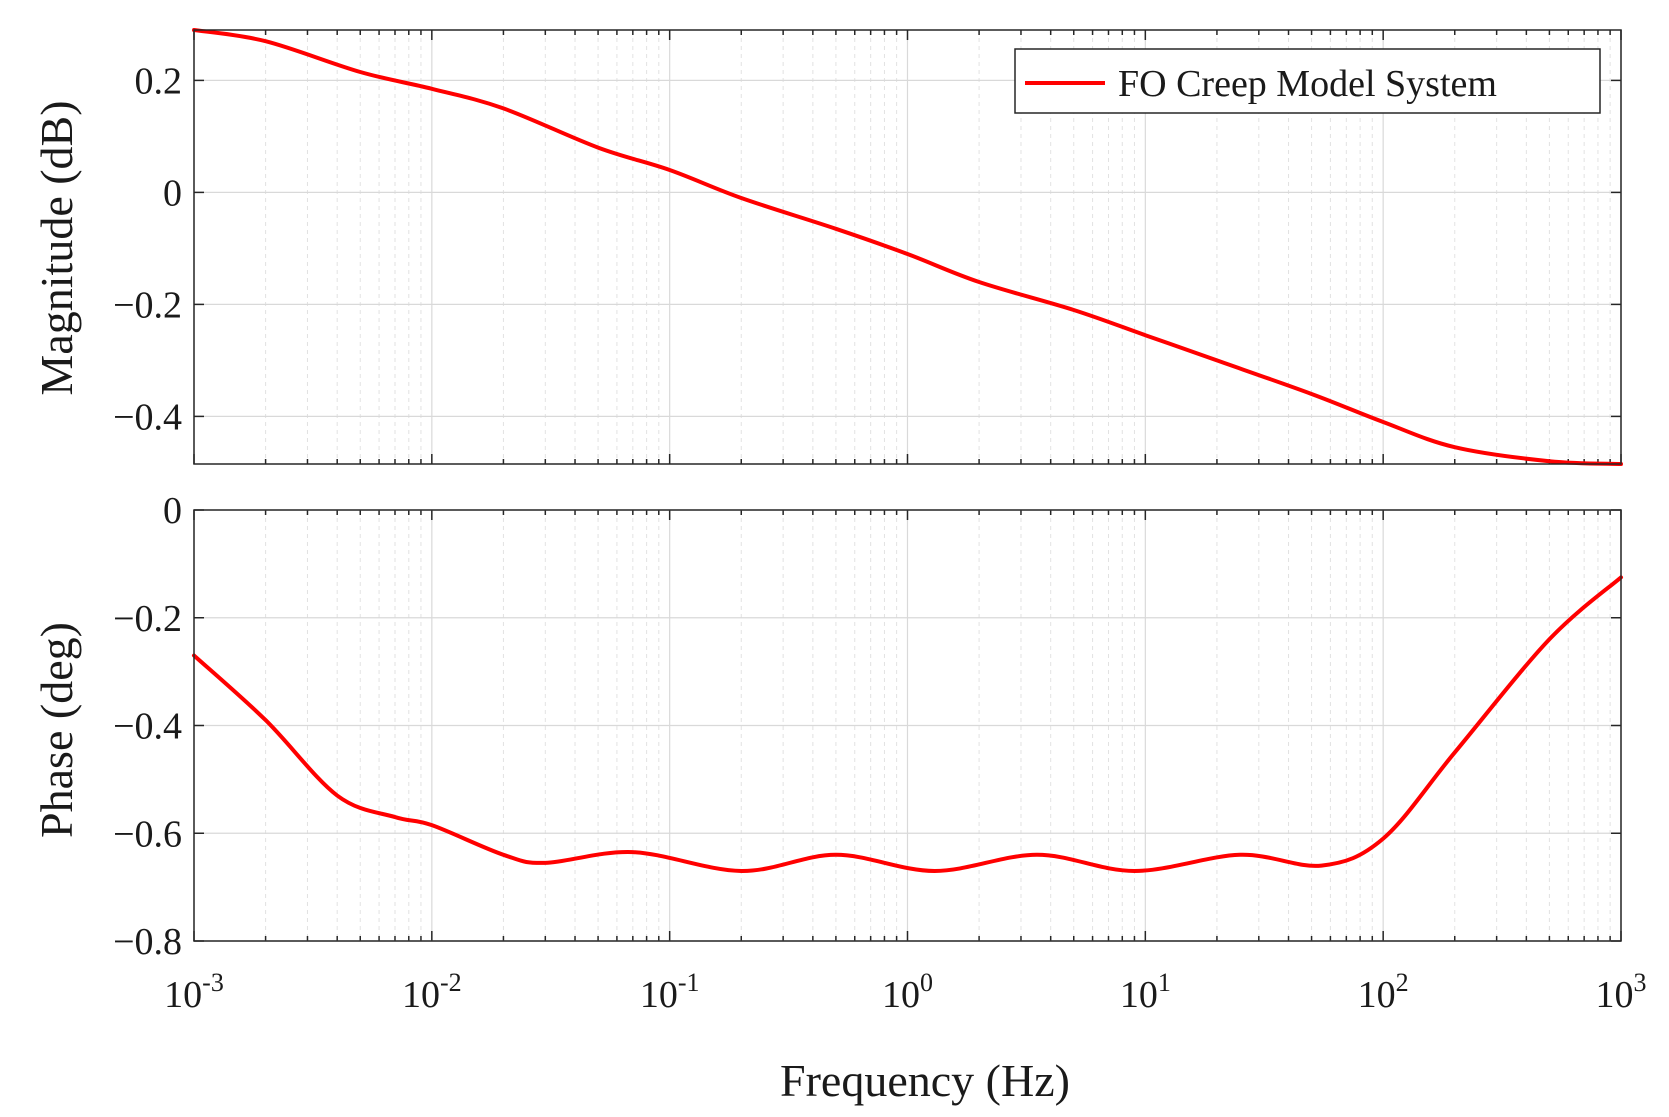 The height and width of the screenshot is (1117, 1669). Describe the element at coordinates (147, 834) in the screenshot. I see `y-tick-label: −0.6` at that location.